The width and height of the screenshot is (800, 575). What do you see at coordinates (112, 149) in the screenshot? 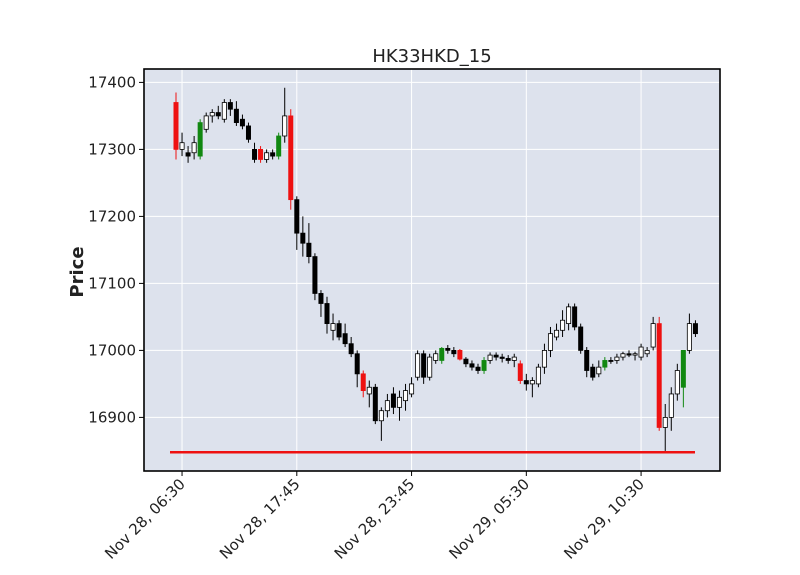
I see `y-tick-label: 17300` at bounding box center [112, 149].